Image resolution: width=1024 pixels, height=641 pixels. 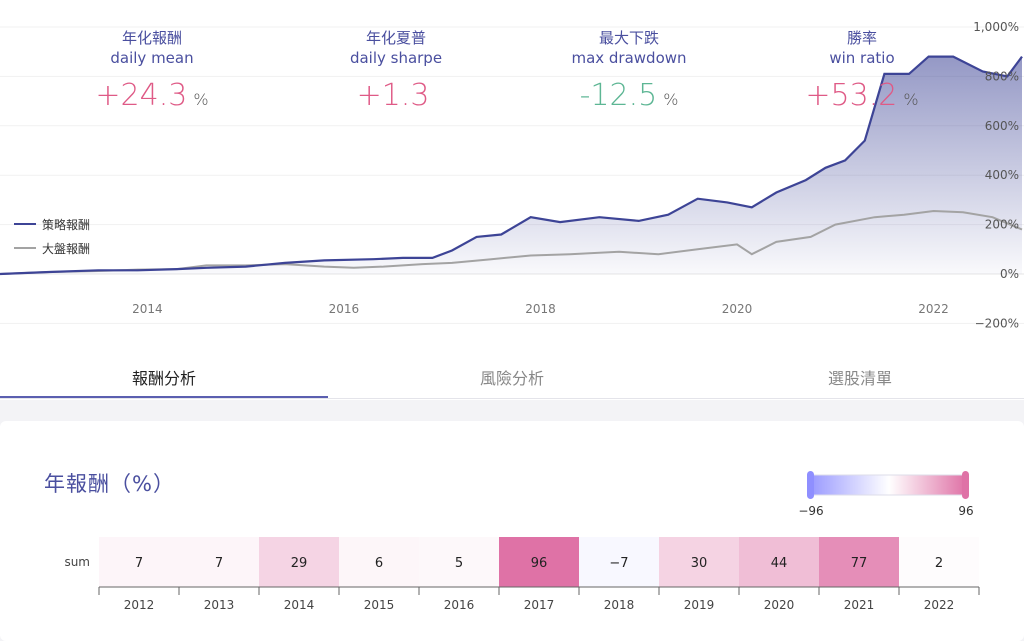 What do you see at coordinates (859, 378) in the screenshot?
I see `tab-stock-list: 選股清單` at bounding box center [859, 378].